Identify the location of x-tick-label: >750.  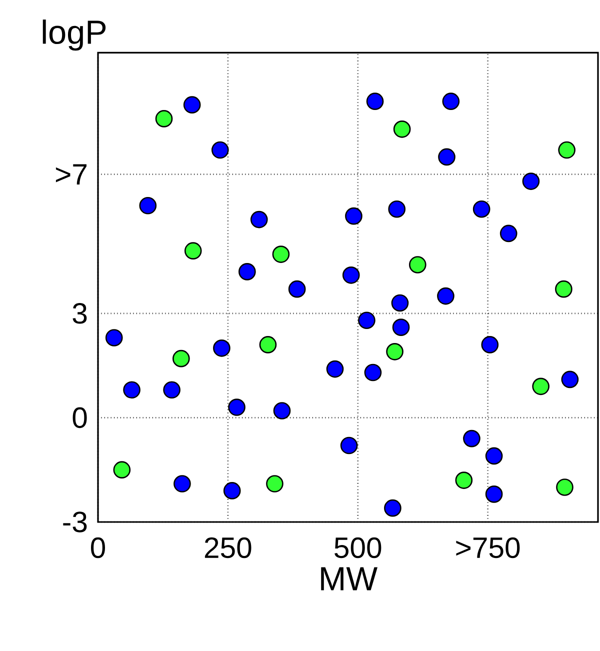
(488, 547).